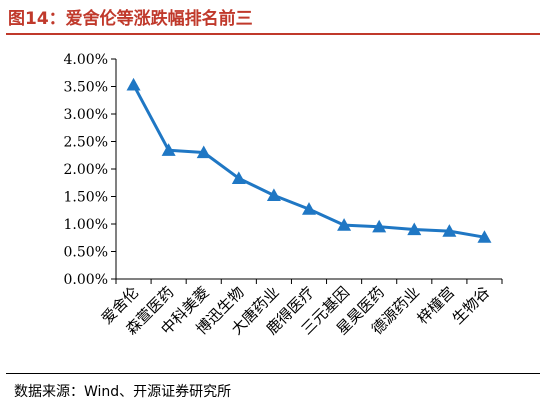  I want to click on y-tick-label: 1.00%, so click(86, 225).